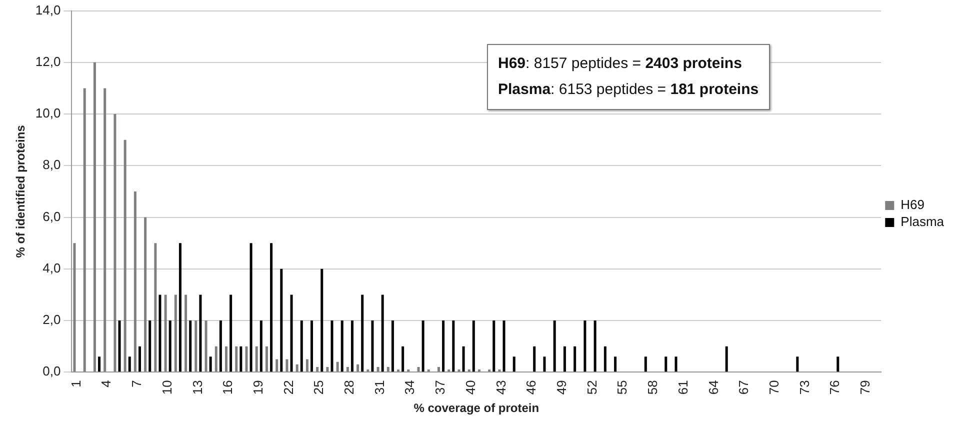  What do you see at coordinates (865, 387) in the screenshot?
I see `x-tick-label: 79` at bounding box center [865, 387].